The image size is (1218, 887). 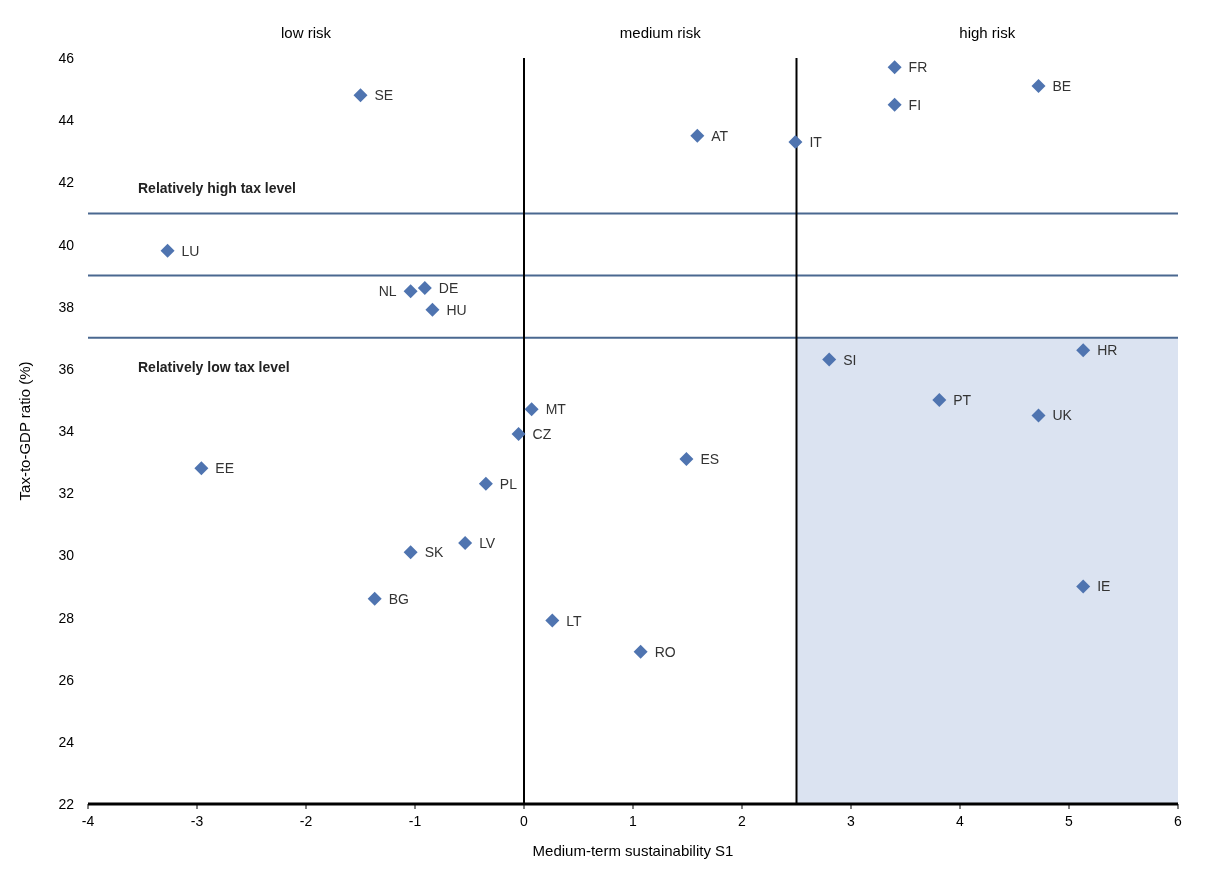 What do you see at coordinates (24, 431) in the screenshot?
I see `y-axis-title: Tax-to-GDP ratio (%)` at bounding box center [24, 431].